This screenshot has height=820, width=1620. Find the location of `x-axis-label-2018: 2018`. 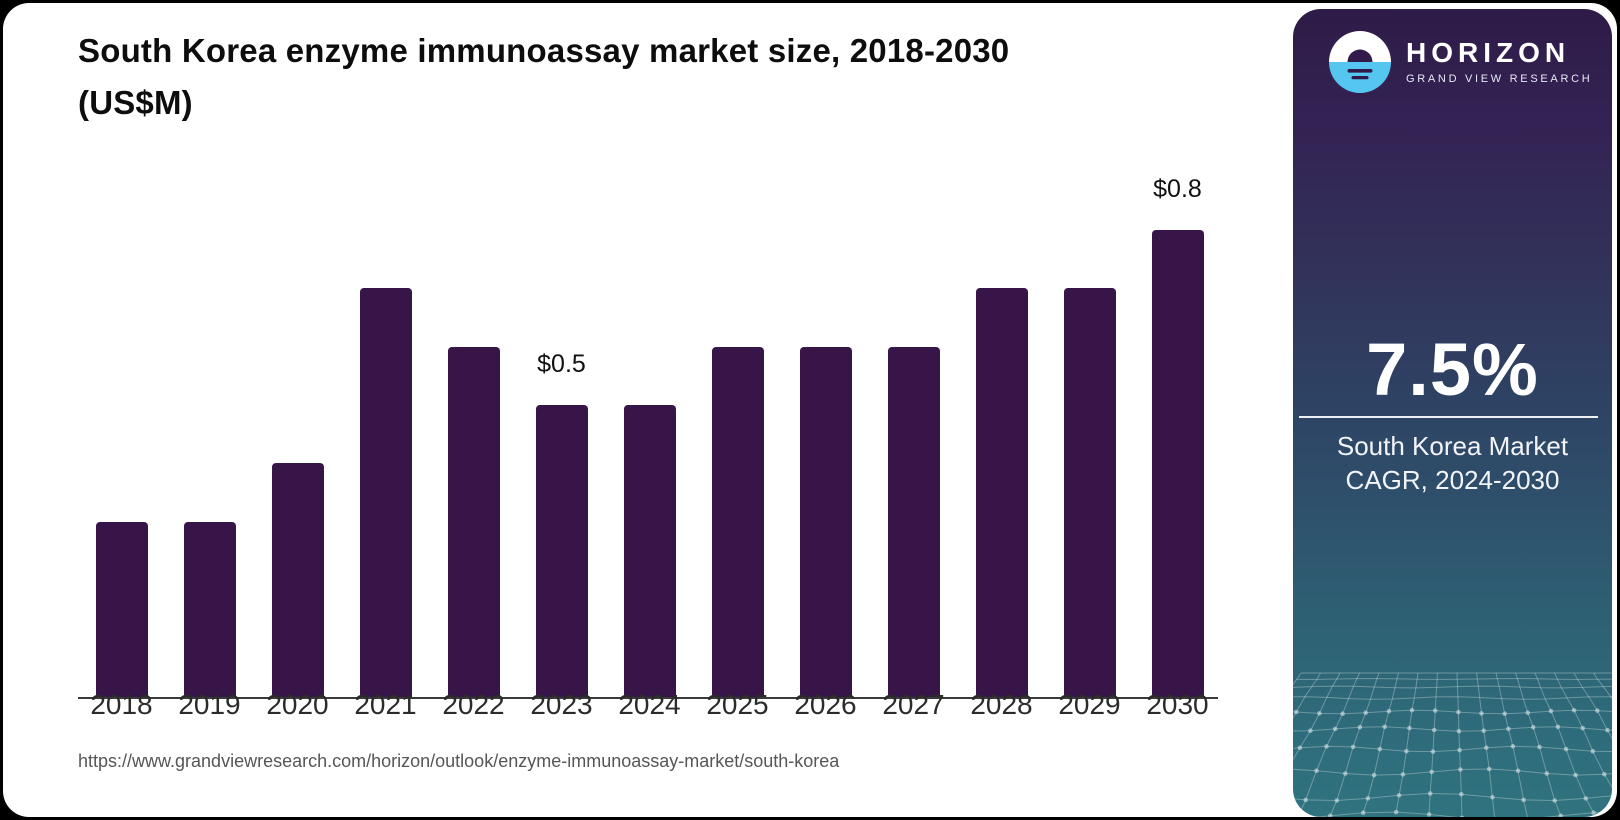

x-axis-label-2018: 2018 is located at coordinates (121, 704).